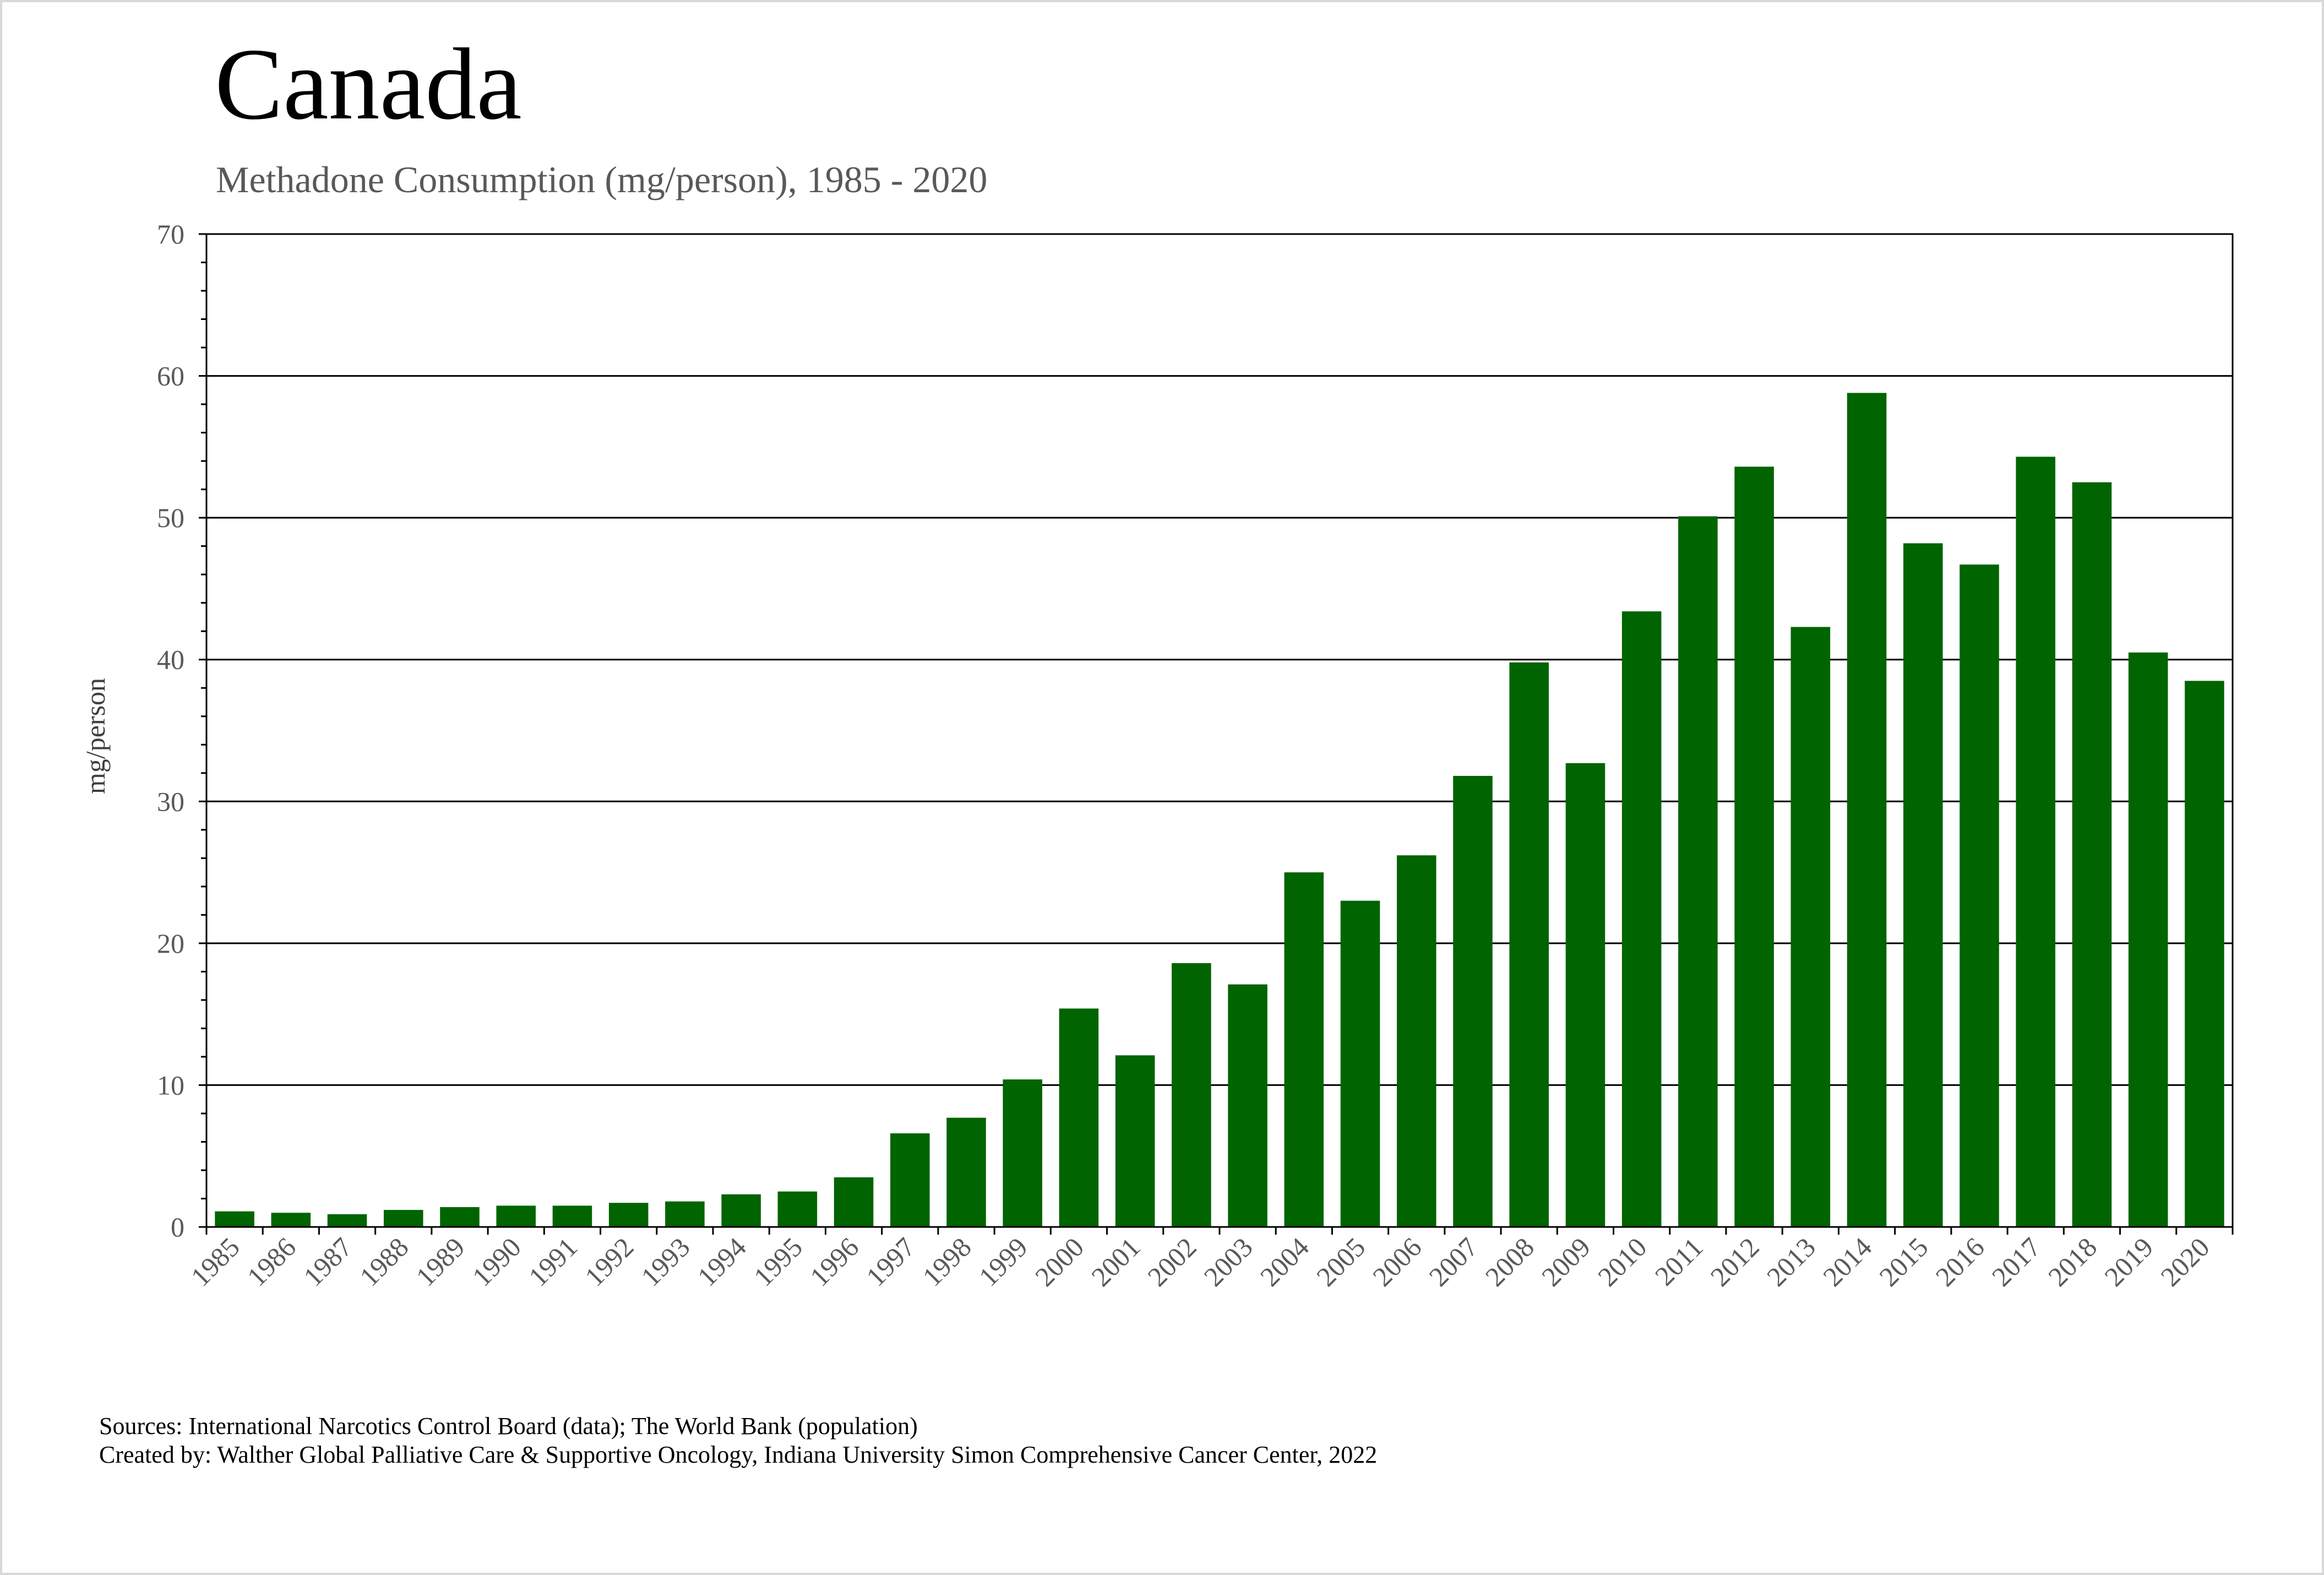 The width and height of the screenshot is (2324, 1575). What do you see at coordinates (1115, 1261) in the screenshot?
I see `x-tick-label: 2001` at bounding box center [1115, 1261].